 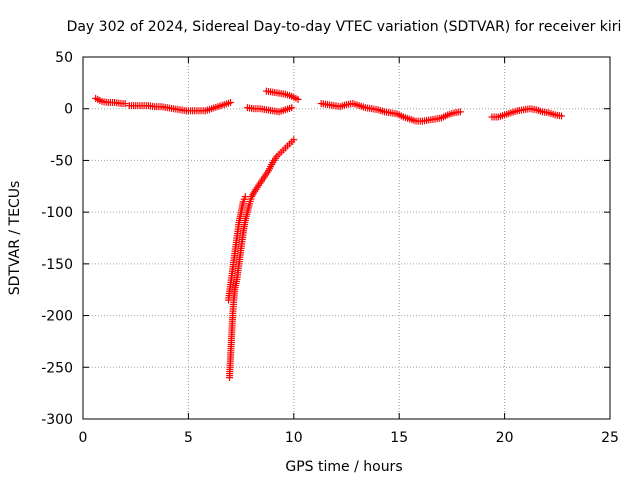 I want to click on y-tick-label: 50, so click(x=64, y=58).